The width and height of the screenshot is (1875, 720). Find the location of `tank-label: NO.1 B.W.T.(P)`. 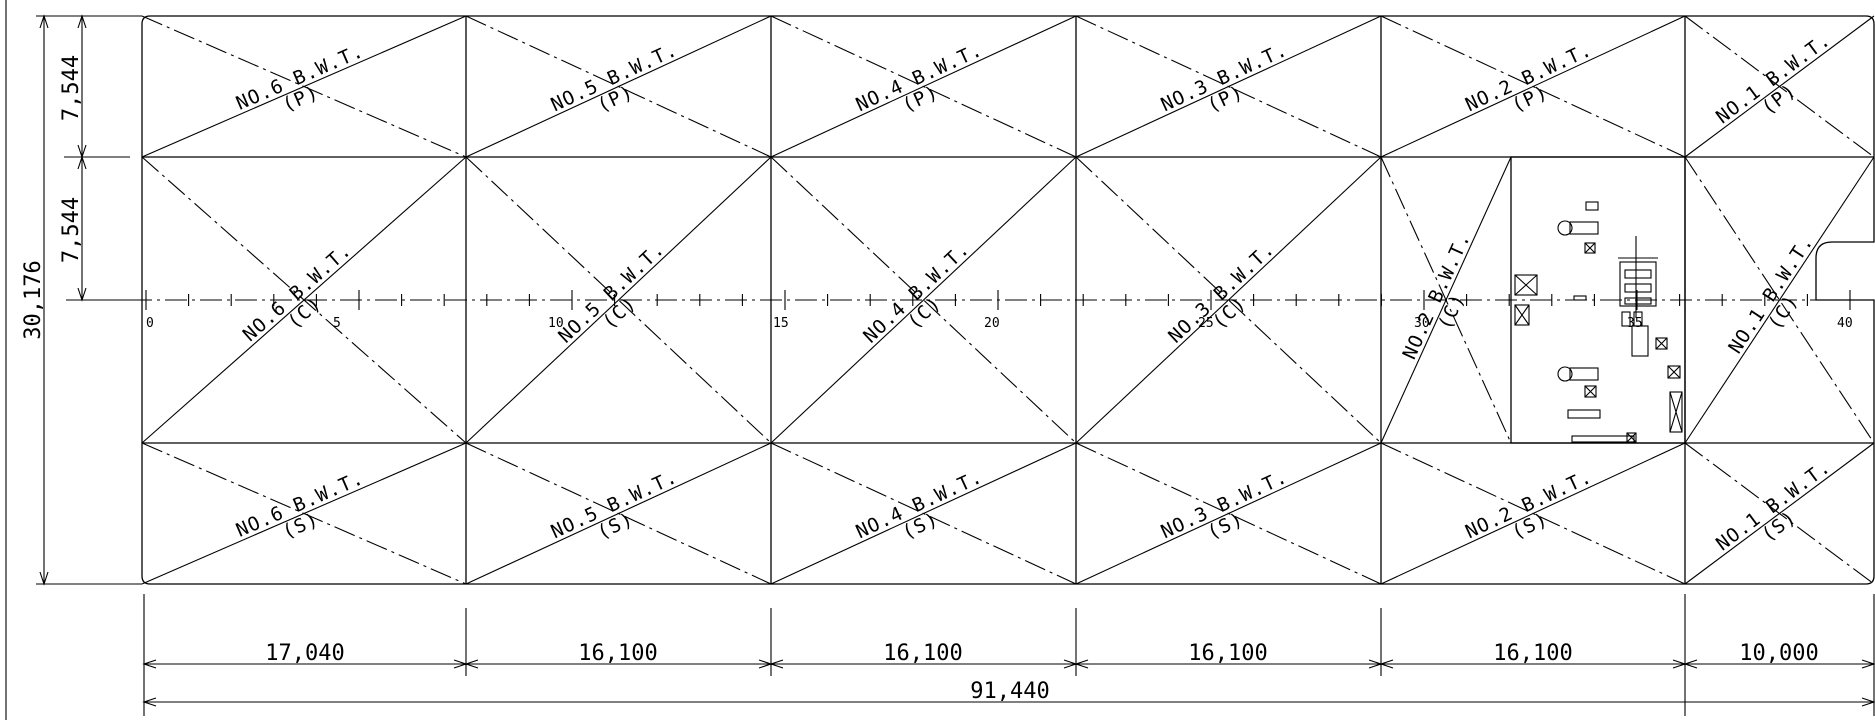

tank-label: NO.1 B.W.T.(P) is located at coordinates (1773, 78).